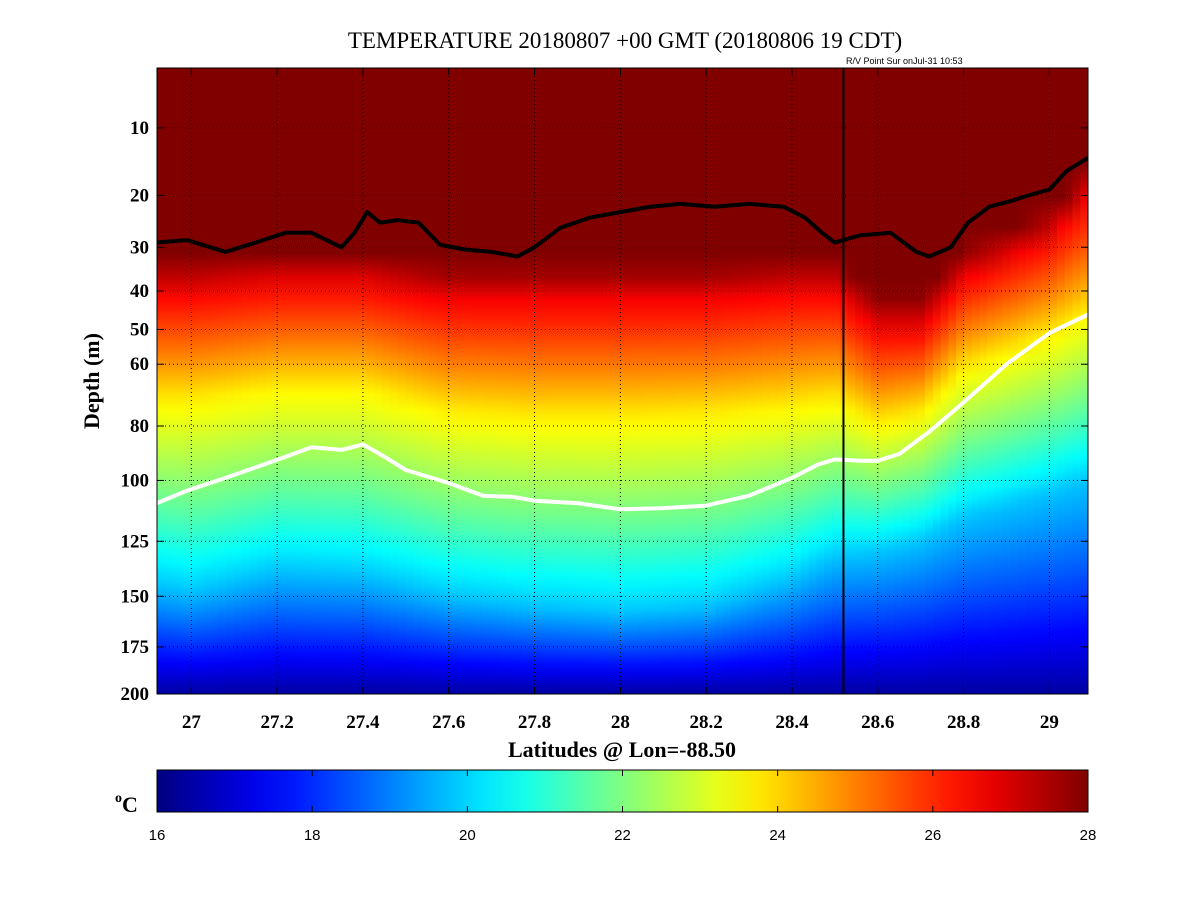 The height and width of the screenshot is (901, 1201). I want to click on x-tick-label: 27.2, so click(277, 722).